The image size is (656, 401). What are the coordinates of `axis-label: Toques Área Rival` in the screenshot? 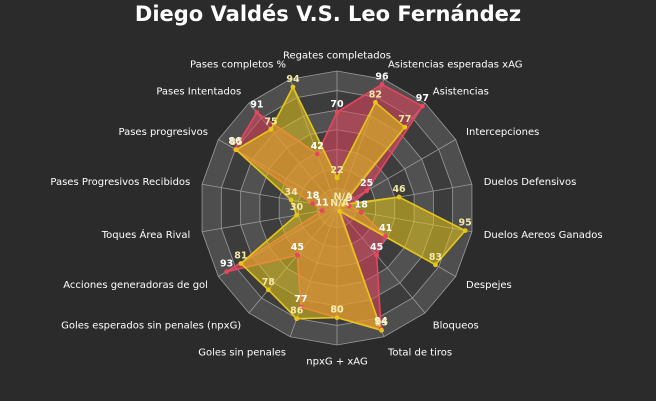 It's located at (146, 234).